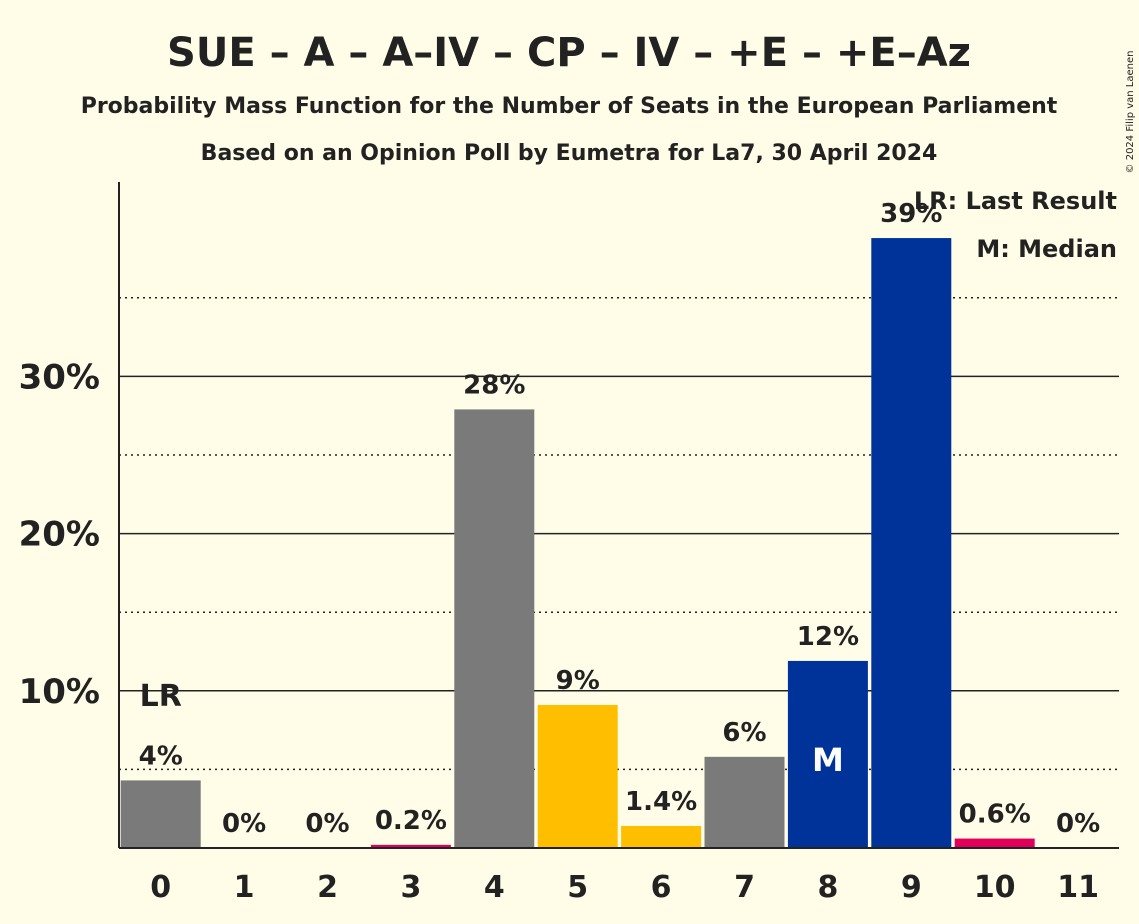 The image size is (1139, 924). What do you see at coordinates (744, 887) in the screenshot?
I see `x-tick-label: 7` at bounding box center [744, 887].